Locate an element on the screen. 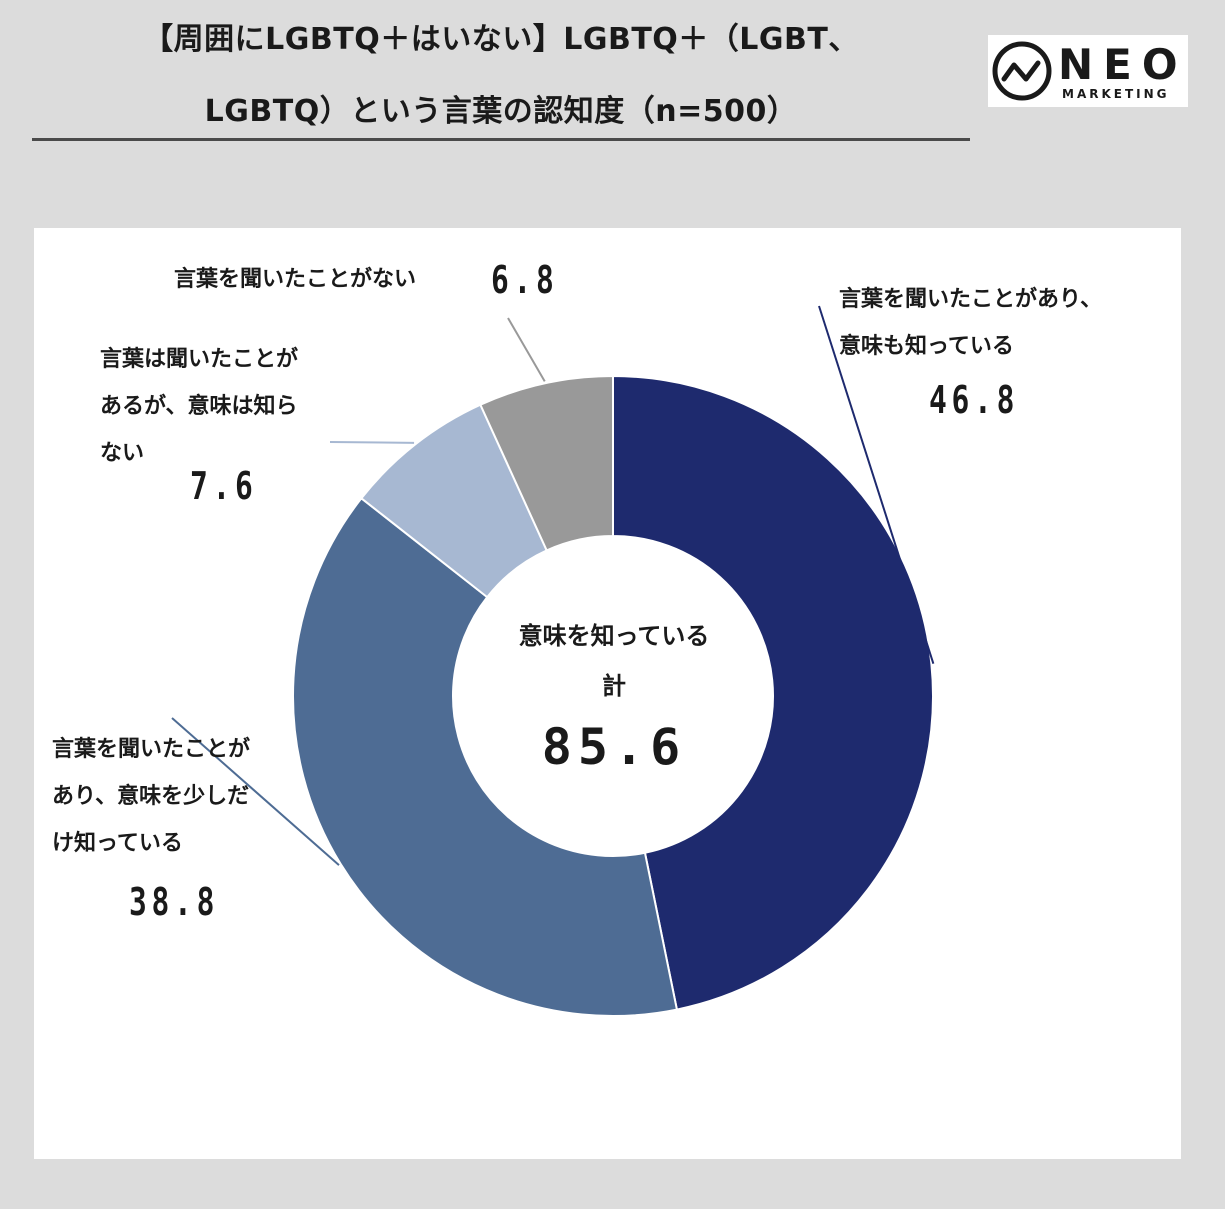  slice-label-line: 意味も知っている is located at coordinates (970, 346).